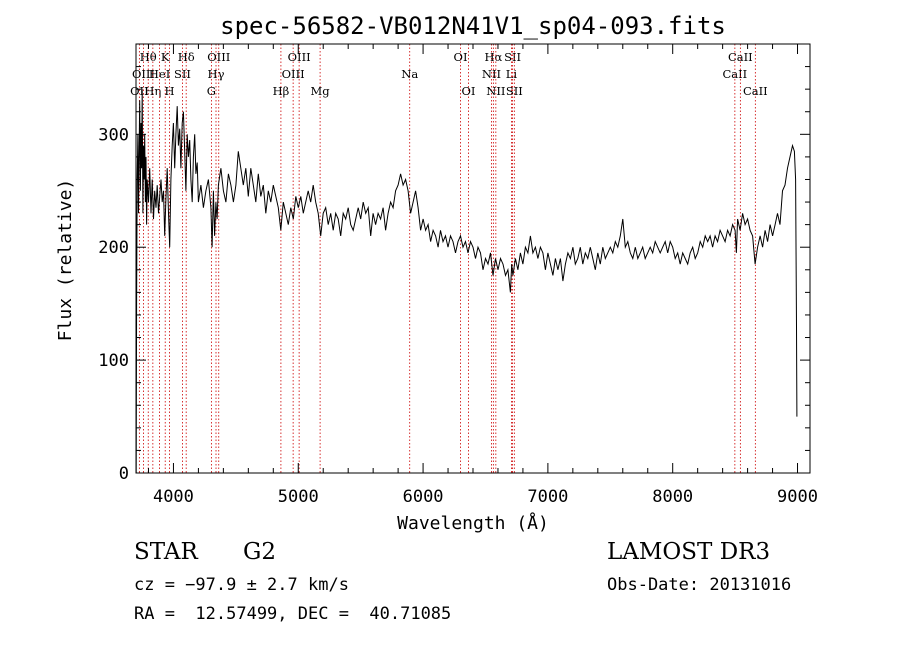 This screenshot has height=649, width=900. Describe the element at coordinates (148, 57) in the screenshot. I see `line-marker-label: Hθ` at that location.